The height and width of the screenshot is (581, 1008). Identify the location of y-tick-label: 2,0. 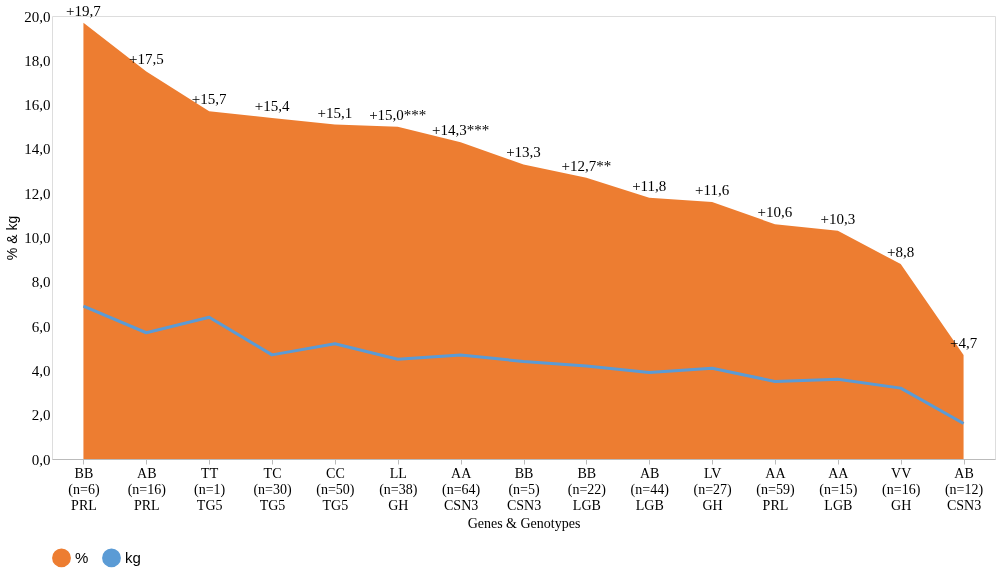
(41, 415).